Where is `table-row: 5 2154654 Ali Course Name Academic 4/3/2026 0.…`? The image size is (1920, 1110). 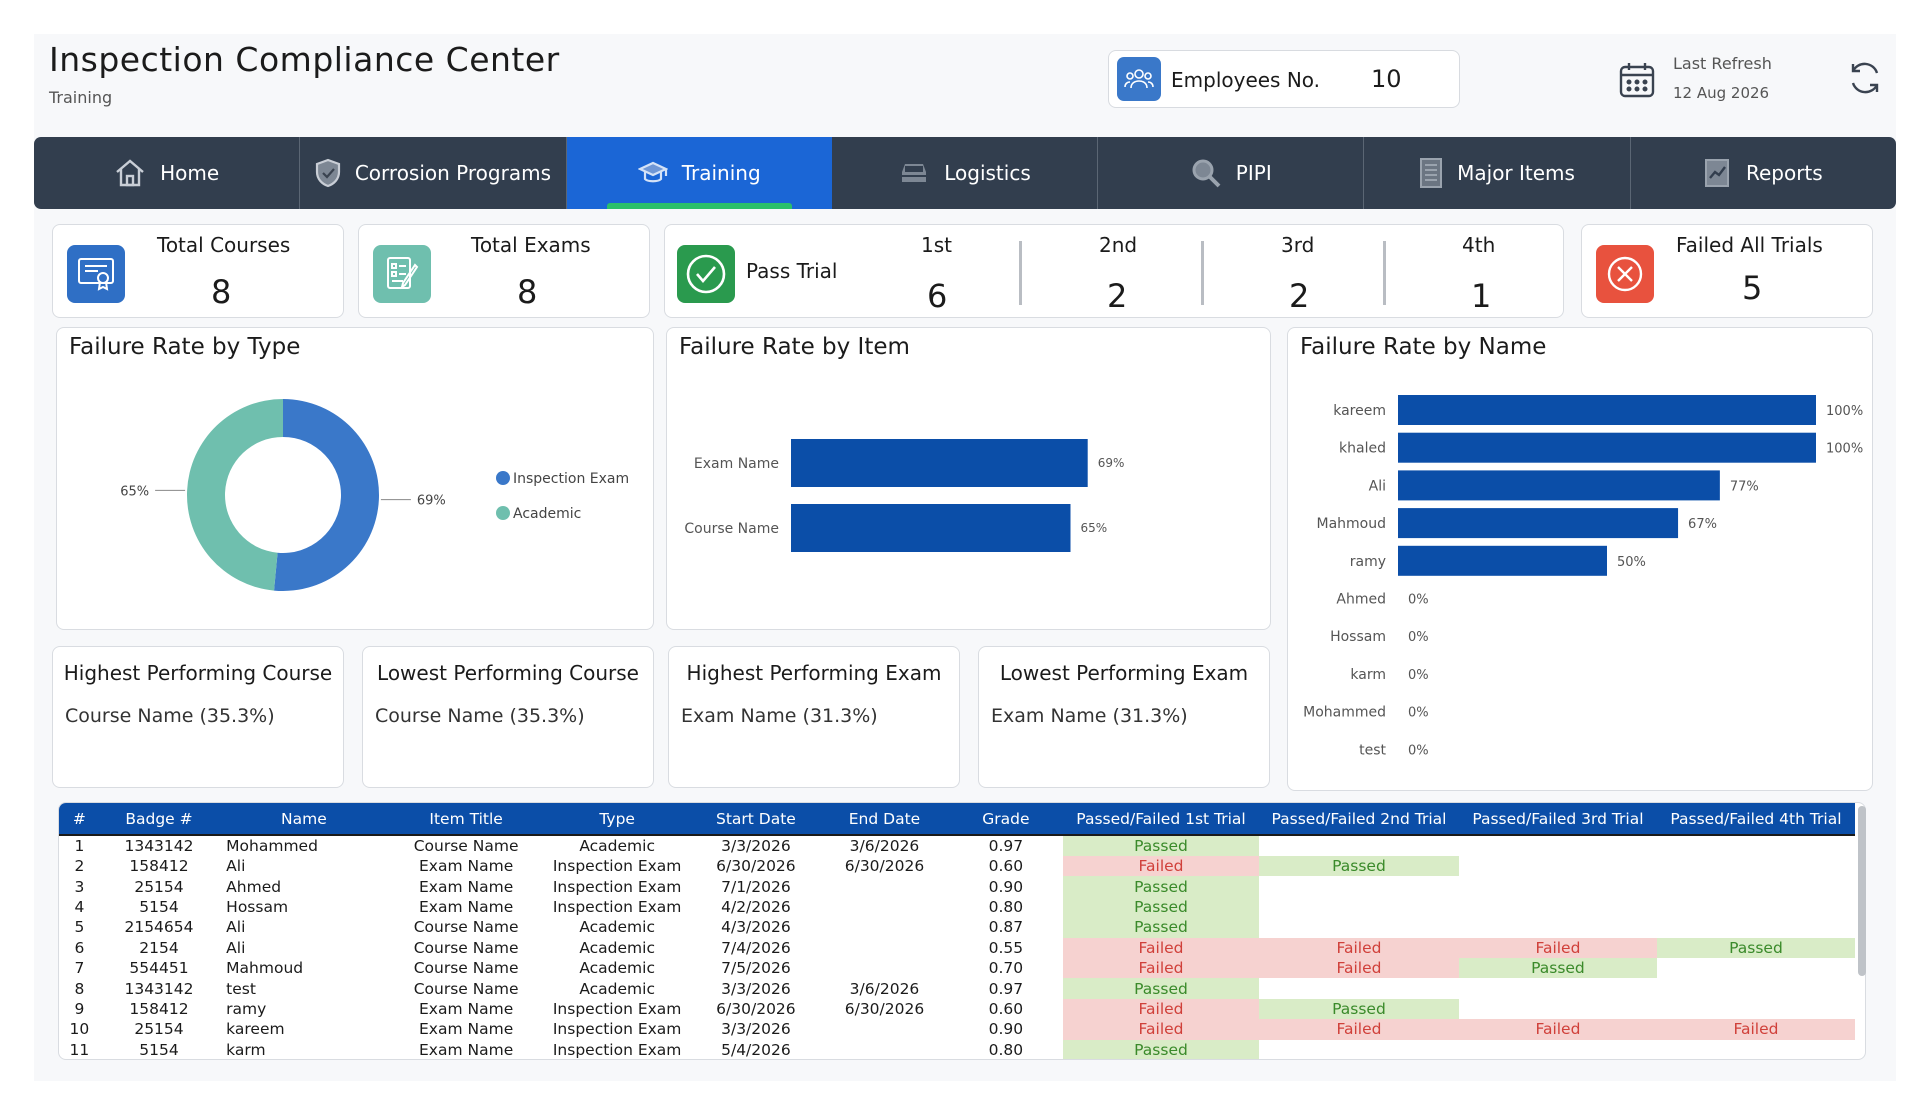
table-row: 5 2154654 Ali Course Name Academic 4/3/2026 0.… is located at coordinates (957, 927).